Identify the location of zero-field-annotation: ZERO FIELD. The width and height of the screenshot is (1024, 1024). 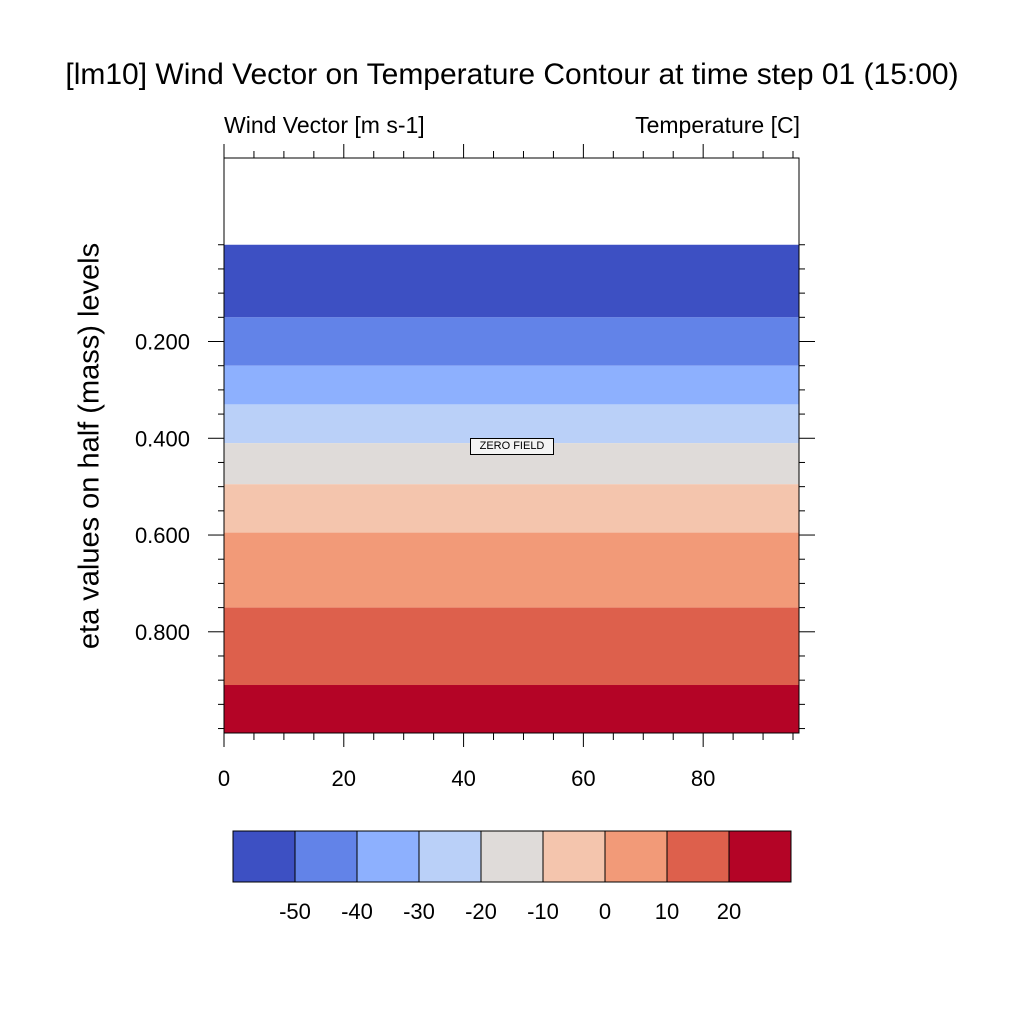
(512, 446).